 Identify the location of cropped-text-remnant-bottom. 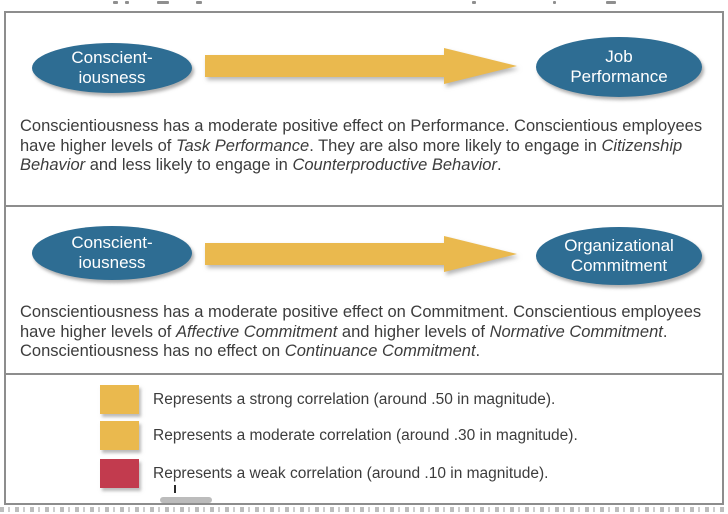
(364, 509).